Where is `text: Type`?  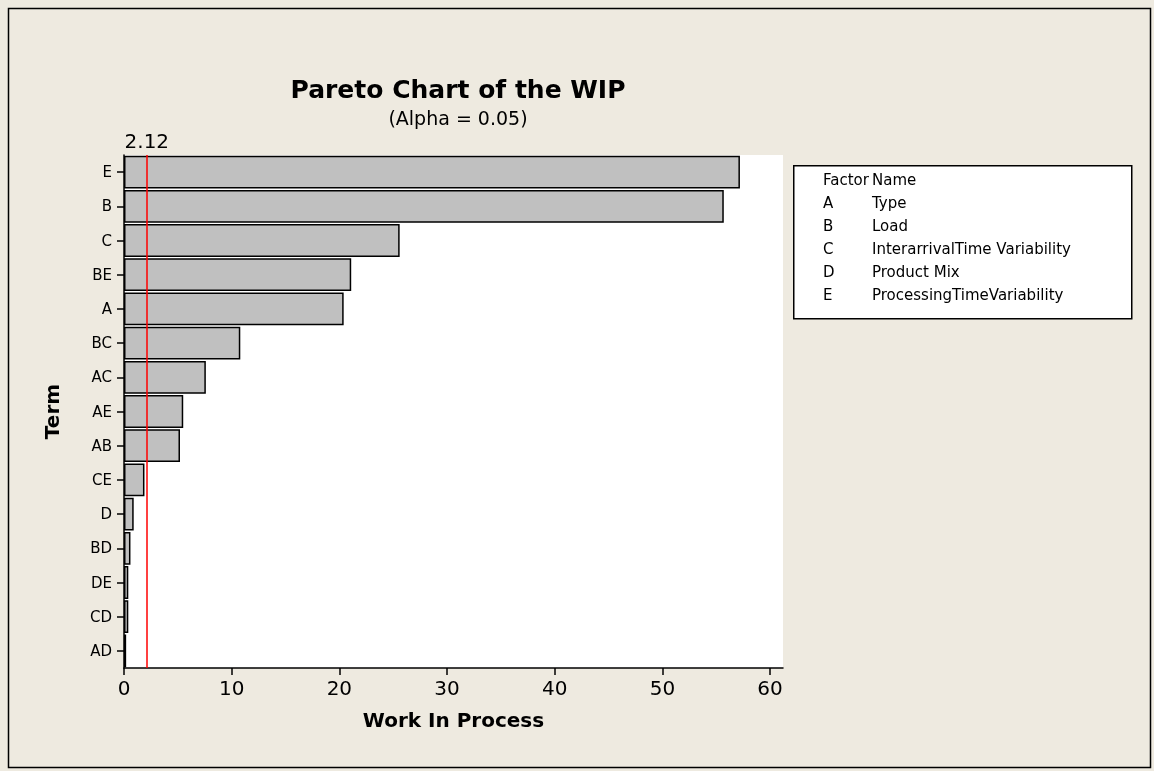
text: Type is located at coordinates (889, 202).